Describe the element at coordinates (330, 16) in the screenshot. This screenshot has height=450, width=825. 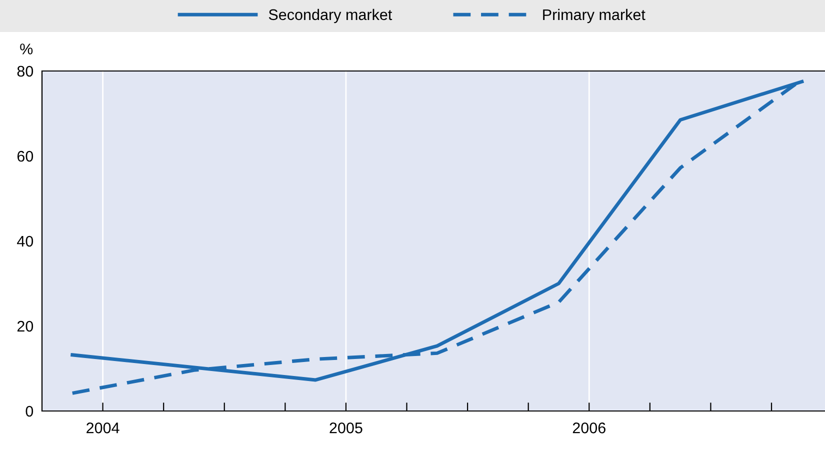
I see `legend-label: Secondary market` at that location.